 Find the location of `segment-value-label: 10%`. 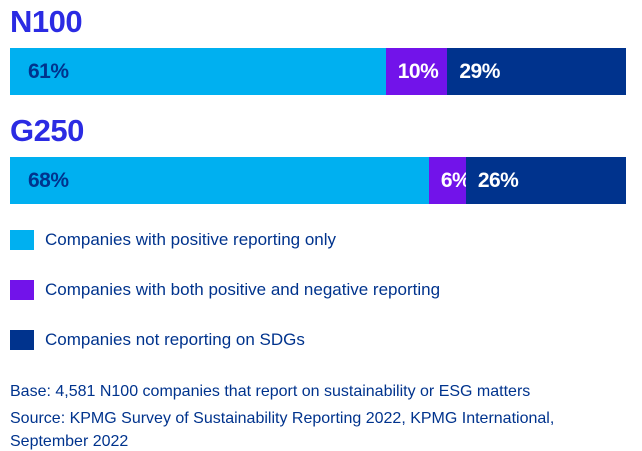

segment-value-label: 10% is located at coordinates (418, 71).